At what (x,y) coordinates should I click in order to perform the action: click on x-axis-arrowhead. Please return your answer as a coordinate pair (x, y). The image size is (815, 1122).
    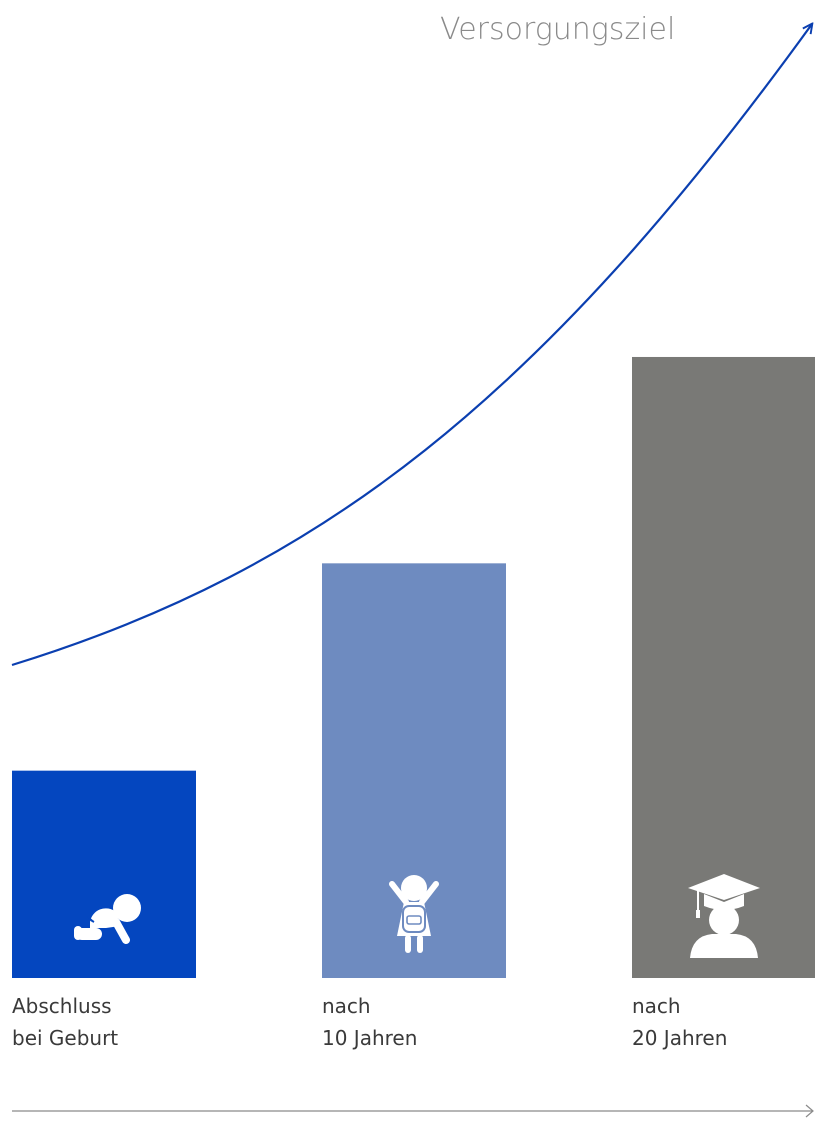
    Looking at the image, I should click on (809, 1111).